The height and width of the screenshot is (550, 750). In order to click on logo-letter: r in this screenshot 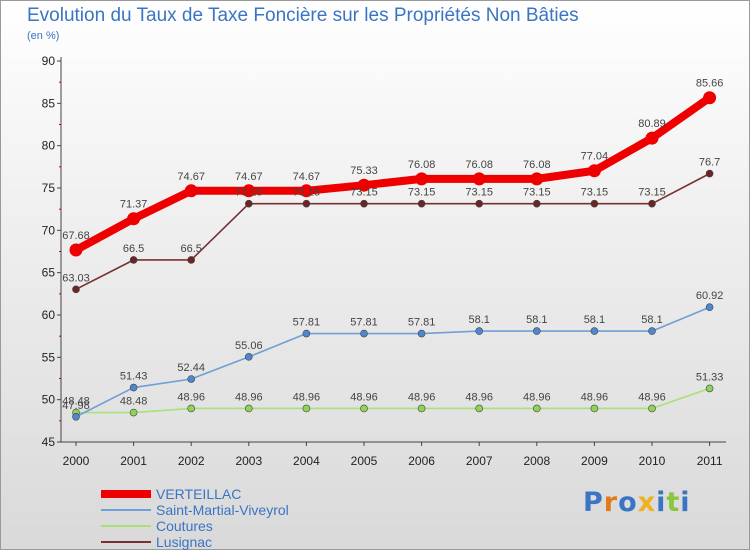, I will do `click(611, 502)`.